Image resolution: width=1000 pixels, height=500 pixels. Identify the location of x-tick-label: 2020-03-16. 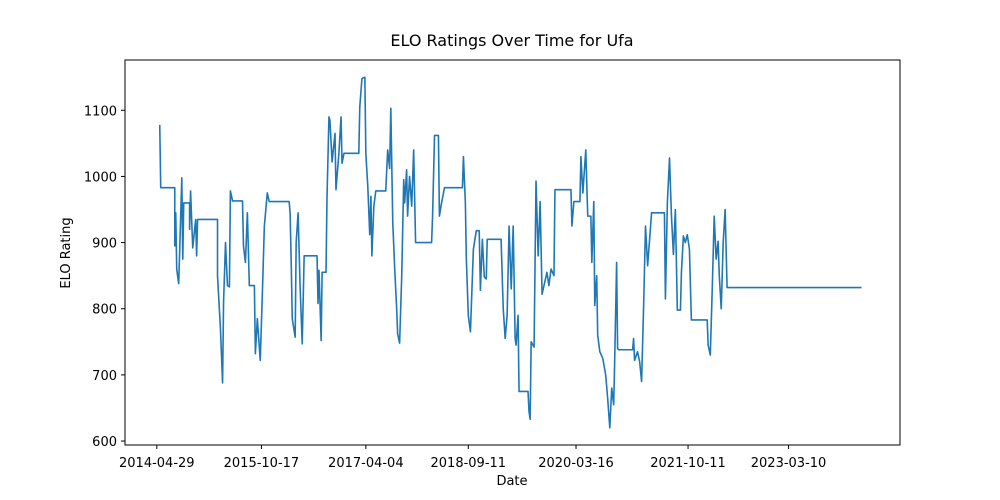
(576, 463).